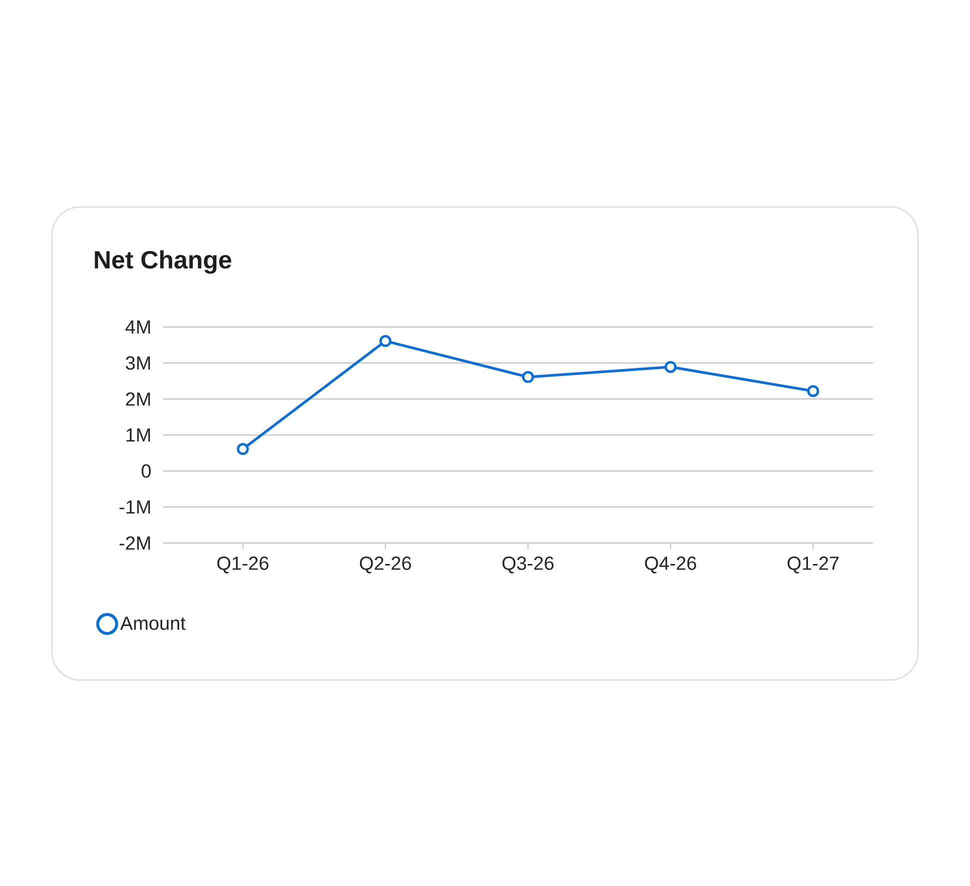 The width and height of the screenshot is (970, 886). Describe the element at coordinates (385, 565) in the screenshot. I see `x-tick-label: Q2-26` at that location.